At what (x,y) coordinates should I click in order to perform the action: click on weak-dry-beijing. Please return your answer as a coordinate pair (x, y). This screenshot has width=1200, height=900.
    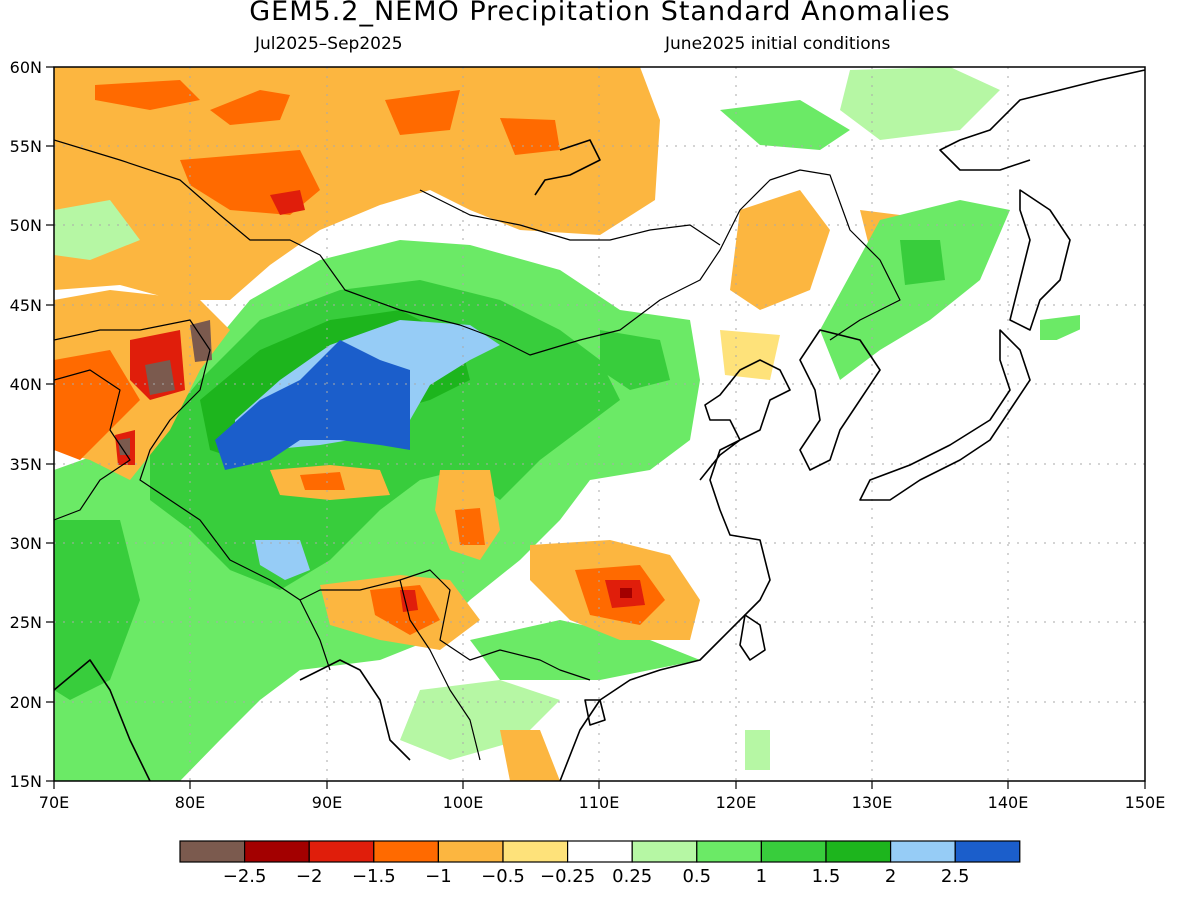
    Looking at the image, I should click on (750, 355).